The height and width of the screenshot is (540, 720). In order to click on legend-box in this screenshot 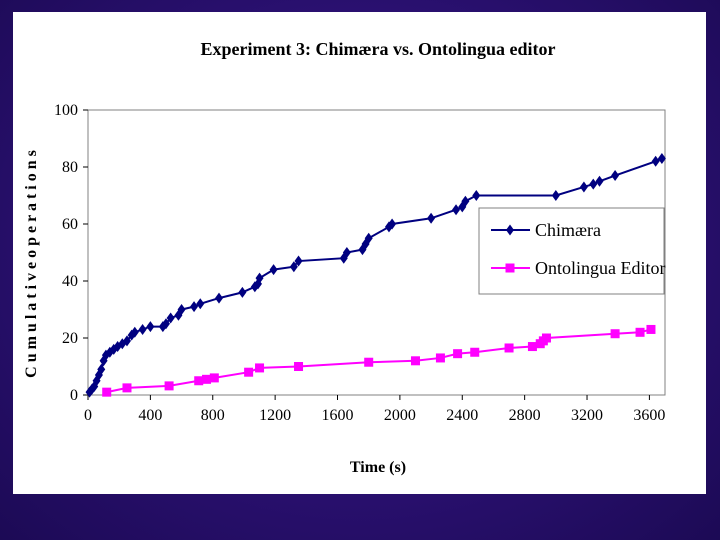, I will do `click(571, 251)`.